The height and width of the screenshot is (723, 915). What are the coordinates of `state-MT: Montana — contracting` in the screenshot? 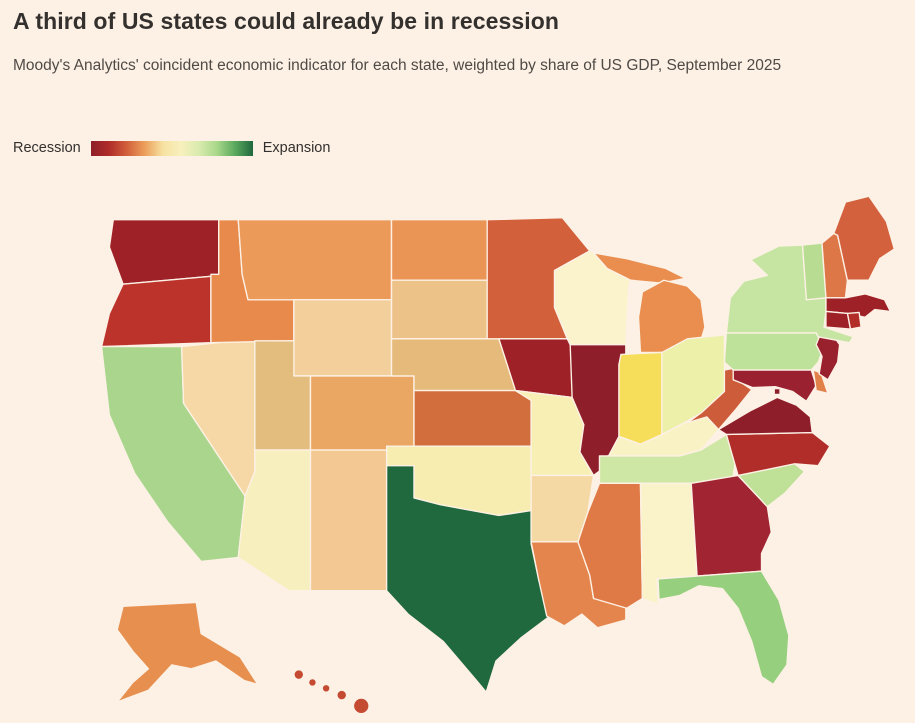 It's located at (315, 260).